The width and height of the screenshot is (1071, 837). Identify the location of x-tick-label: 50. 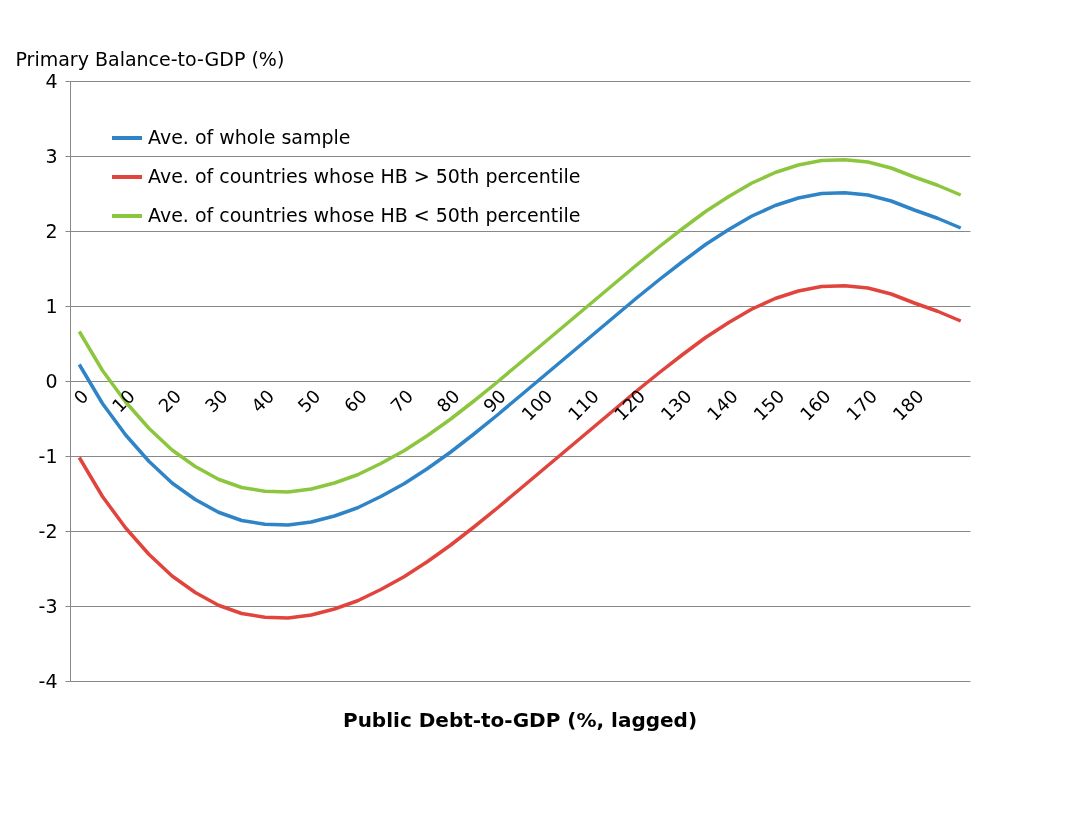
(309, 401).